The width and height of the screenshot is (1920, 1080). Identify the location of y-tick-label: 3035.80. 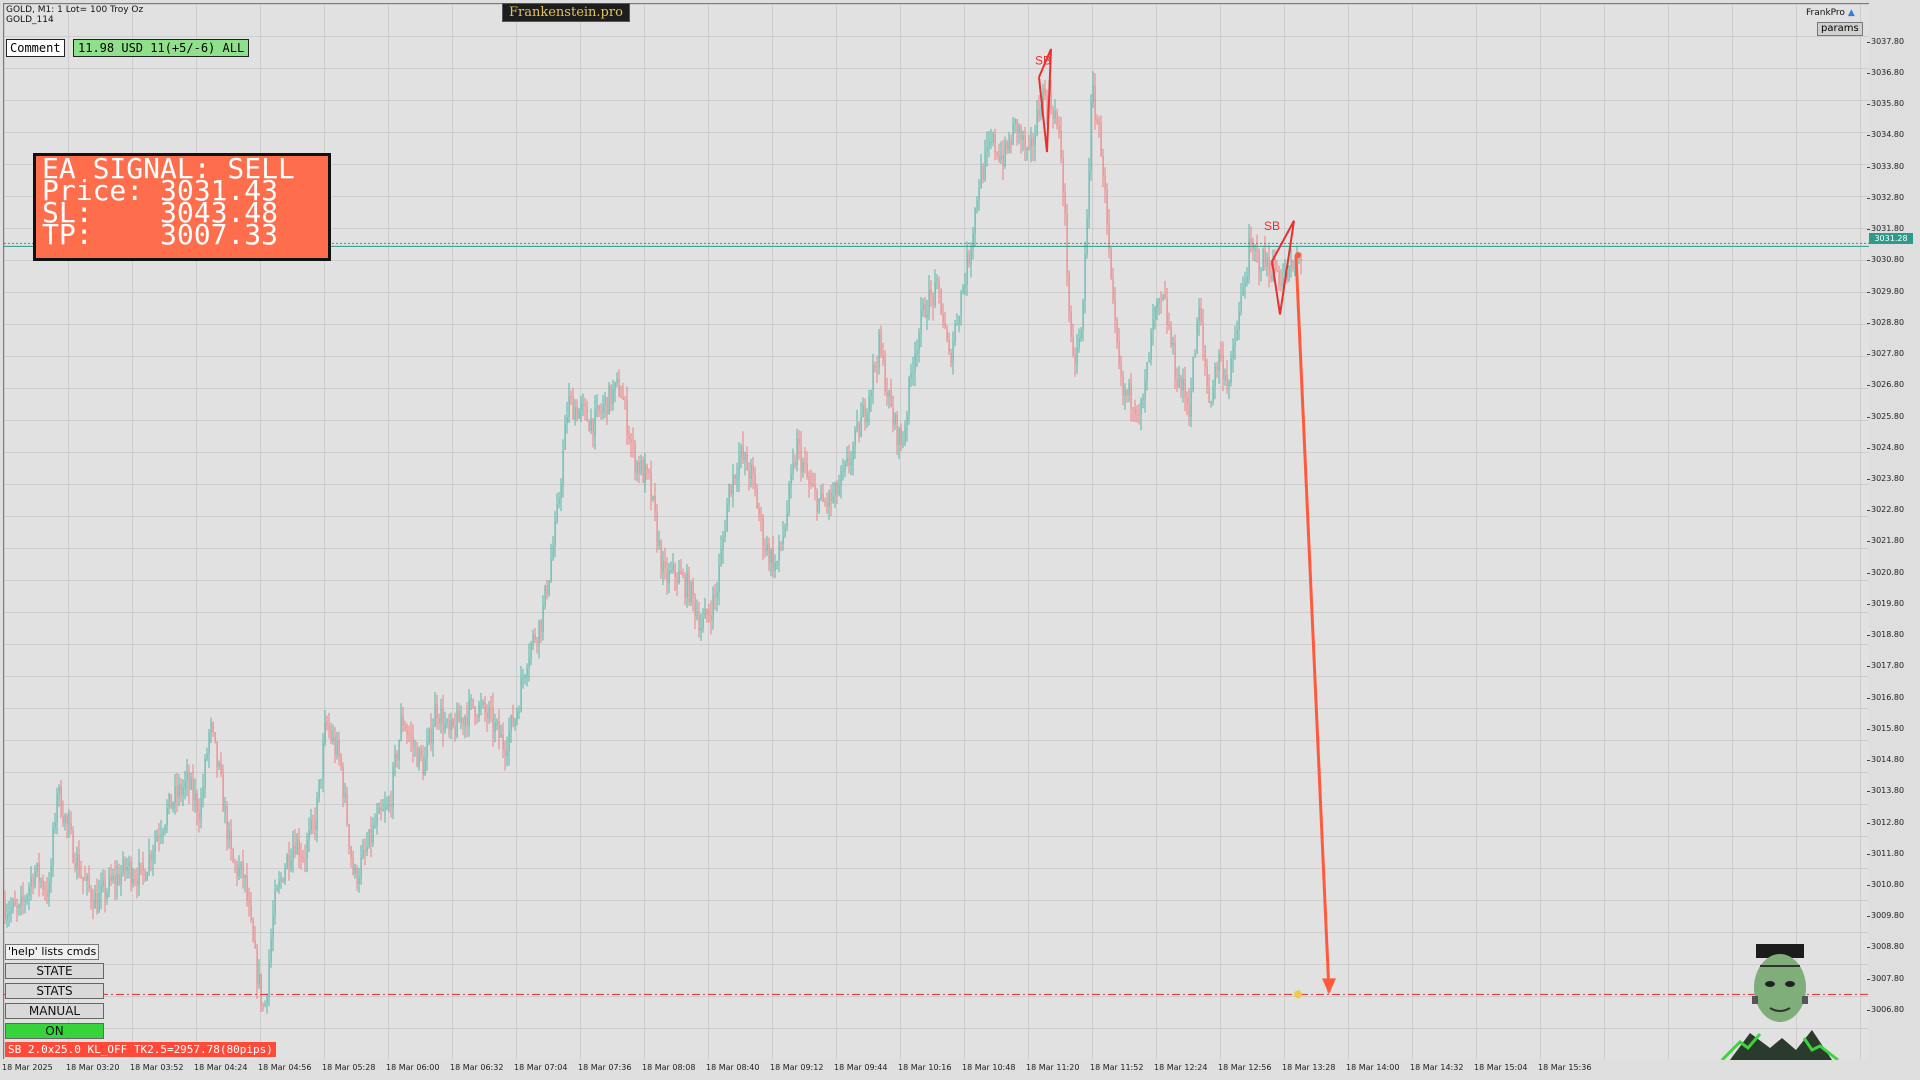
(1885, 104).